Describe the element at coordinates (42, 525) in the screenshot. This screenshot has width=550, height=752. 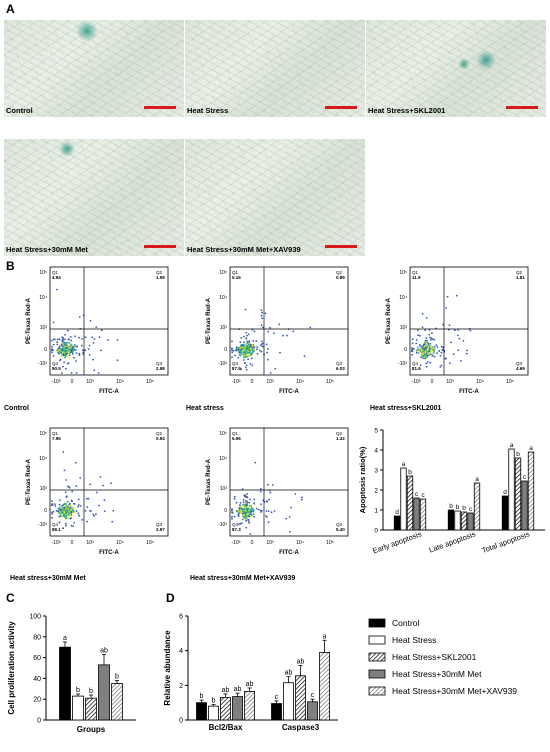
I see `y-tick-label: -10³` at that location.